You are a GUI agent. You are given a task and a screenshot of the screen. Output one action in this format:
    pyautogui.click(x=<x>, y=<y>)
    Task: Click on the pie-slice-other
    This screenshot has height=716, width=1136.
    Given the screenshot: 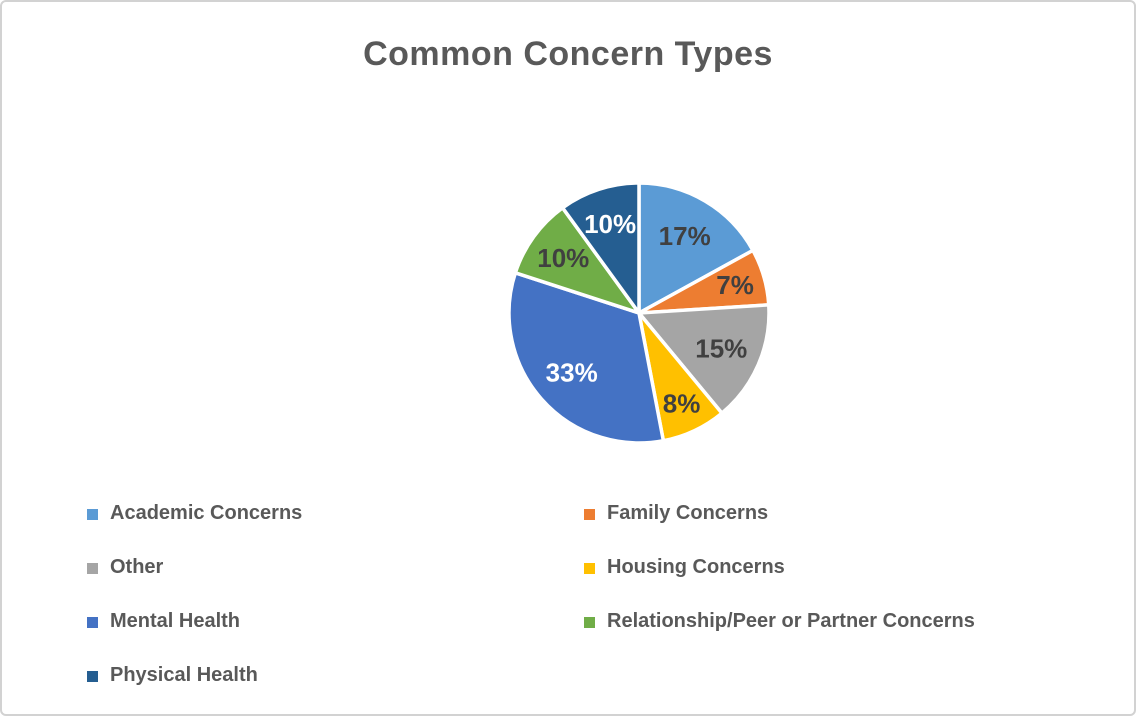 What is the action you would take?
    pyautogui.click(x=704, y=359)
    